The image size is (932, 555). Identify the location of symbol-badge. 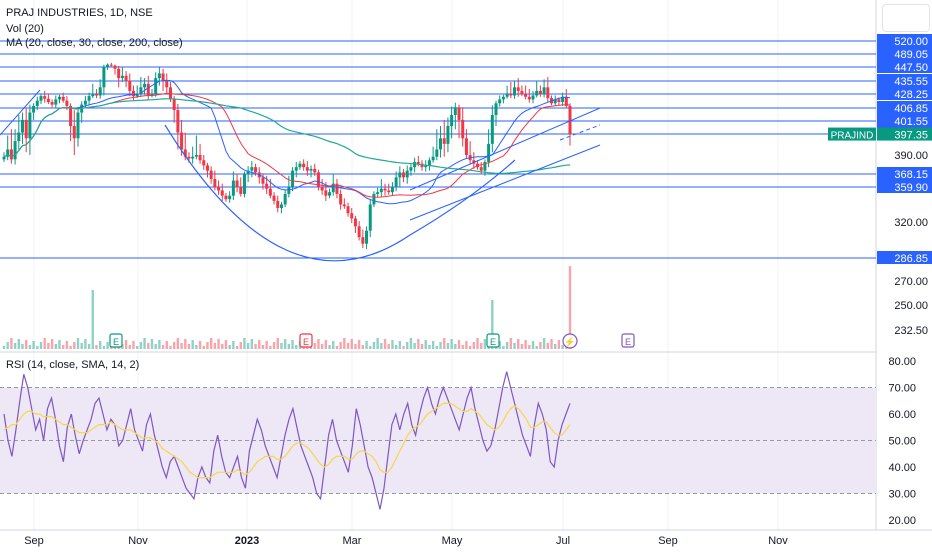
(852, 134).